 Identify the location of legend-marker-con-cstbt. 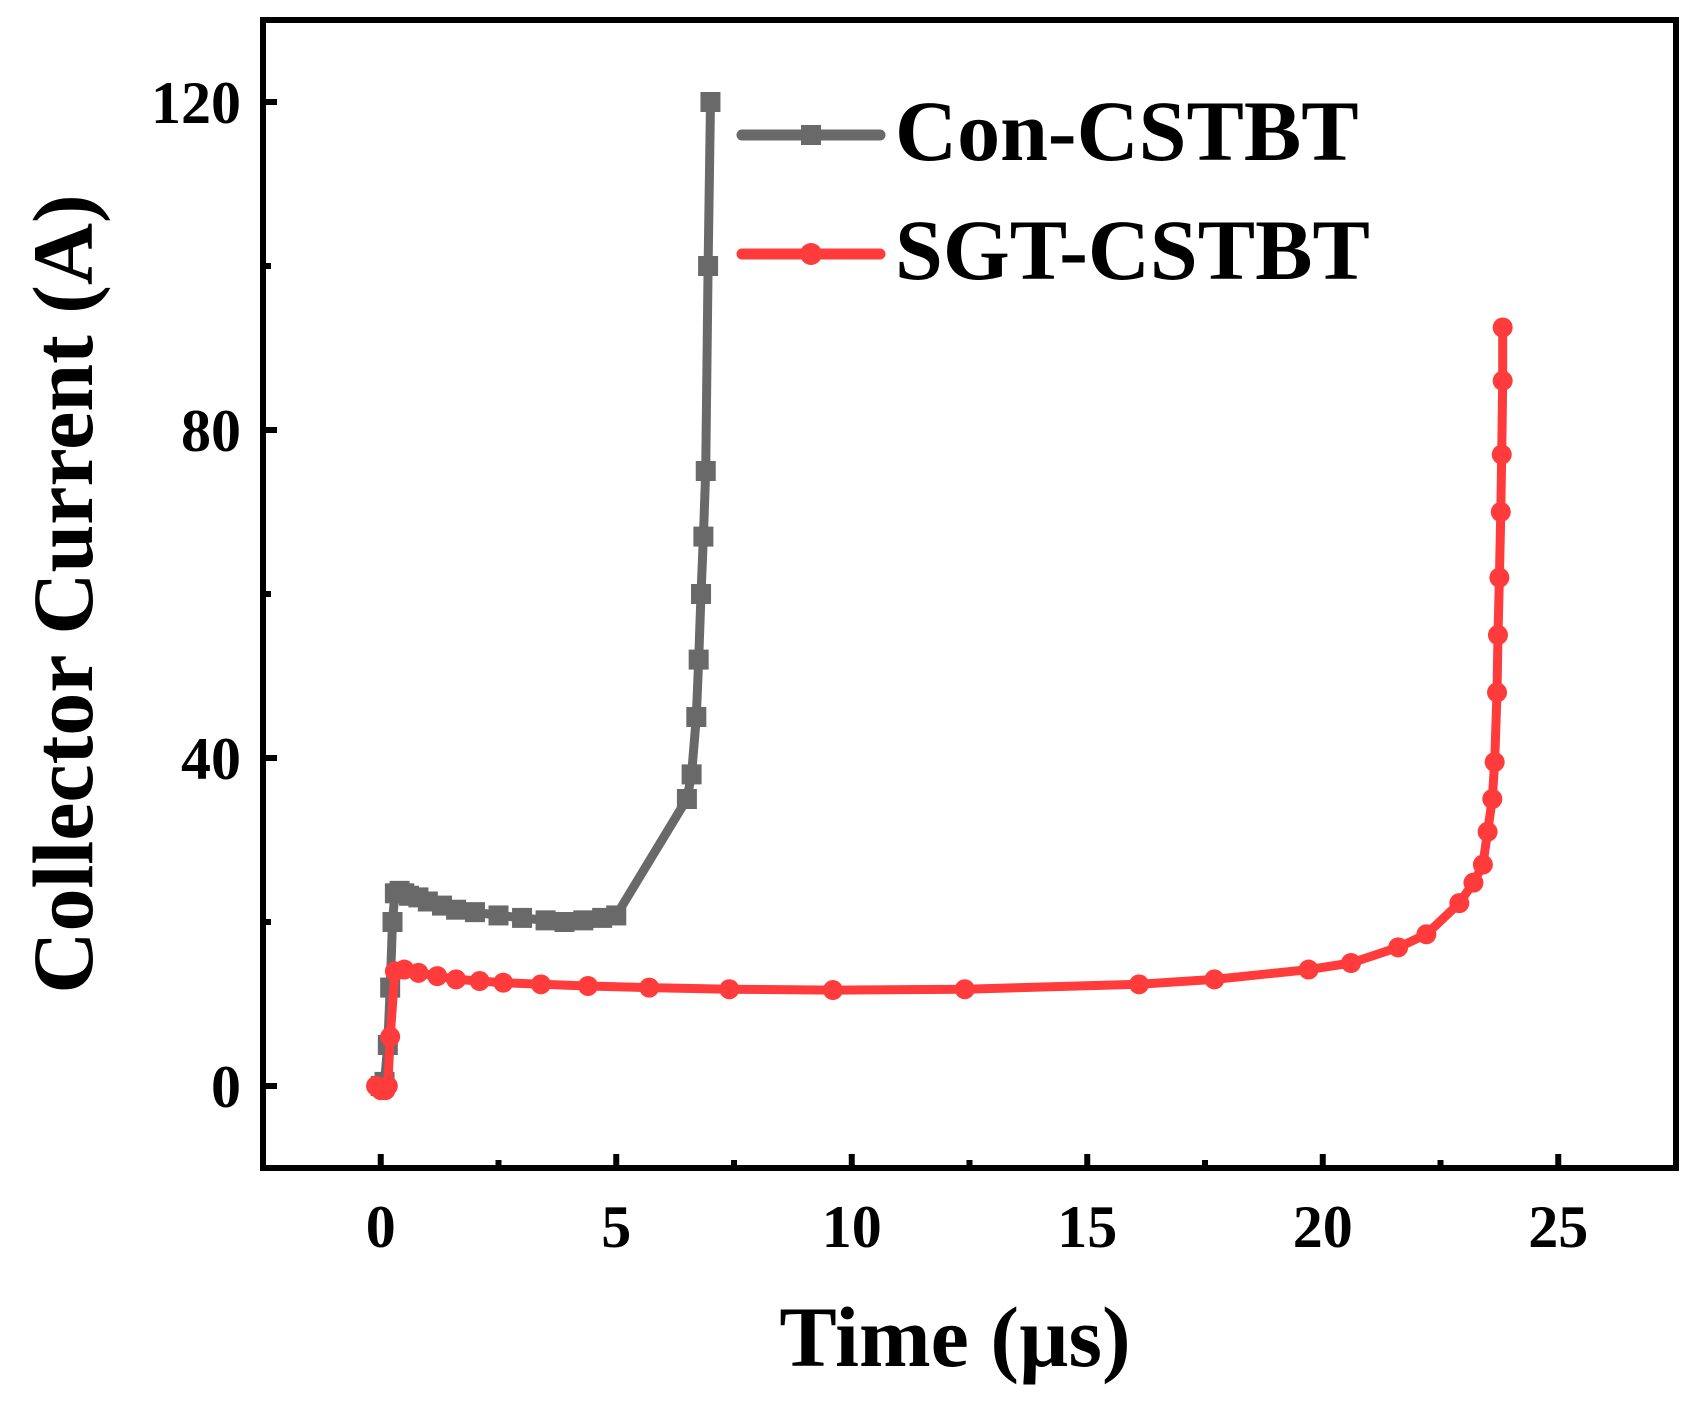
(811, 135).